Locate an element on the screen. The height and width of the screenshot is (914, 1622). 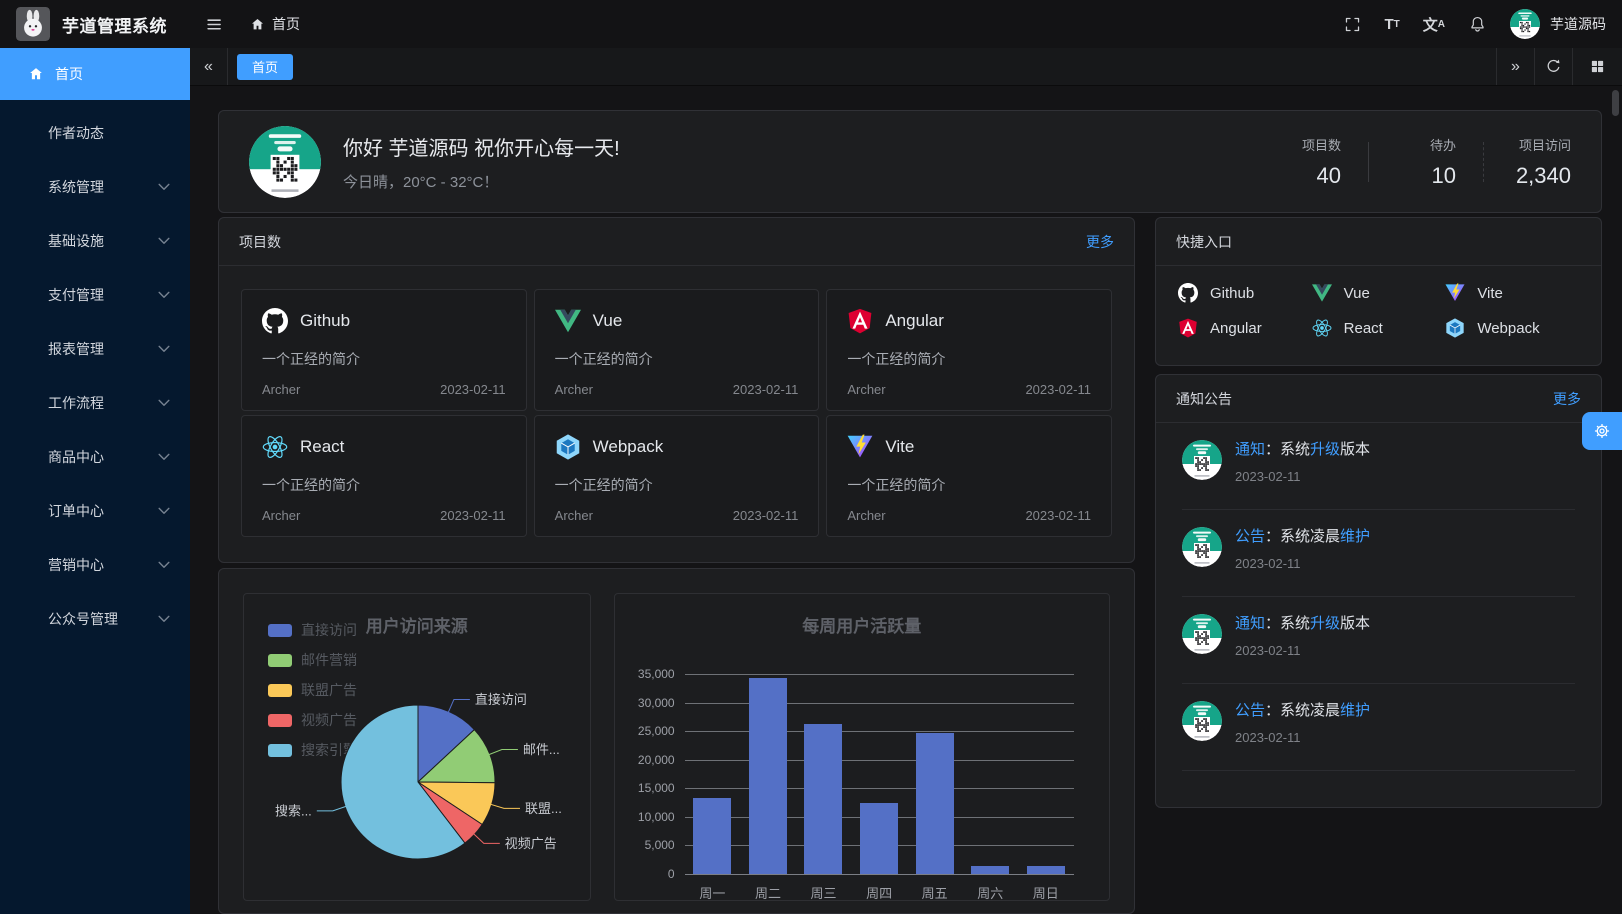
sidebar-item-label: 支付管理 is located at coordinates (76, 295).